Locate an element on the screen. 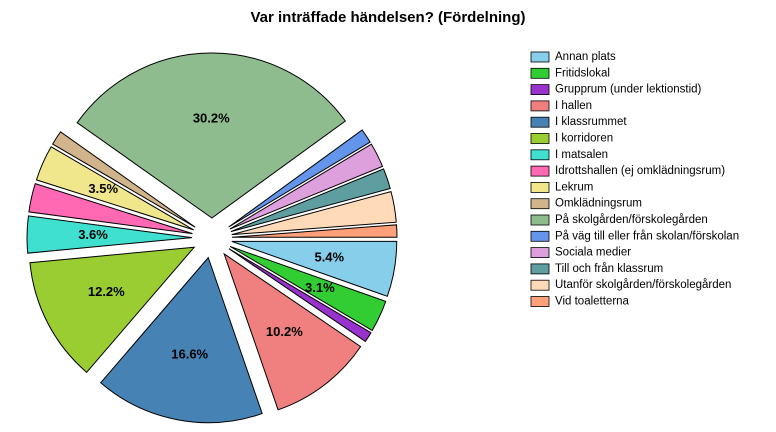  legend-label: På väg till eller från skolan/förskolan is located at coordinates (647, 236).